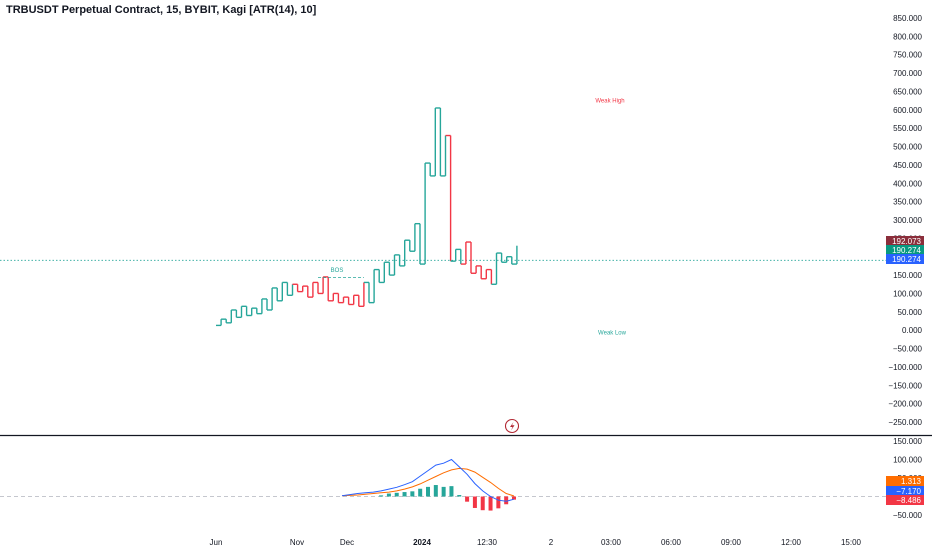  I want to click on macd-y-tick-label: 150.000, so click(907, 441).